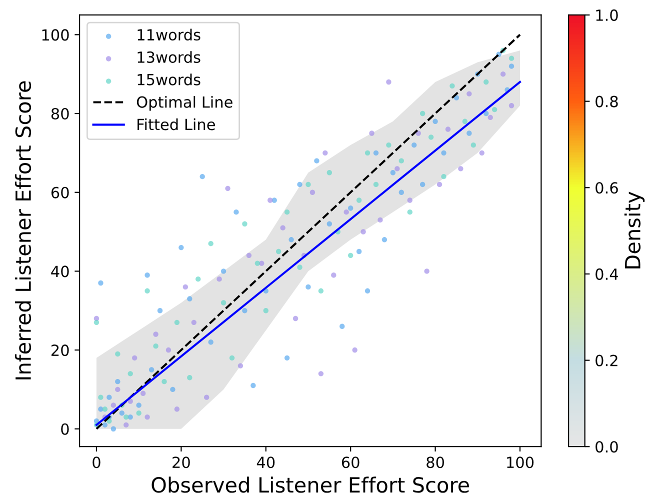 This screenshot has width=652, height=499. Describe the element at coordinates (96, 462) in the screenshot. I see `x-tick-label: 0` at that location.